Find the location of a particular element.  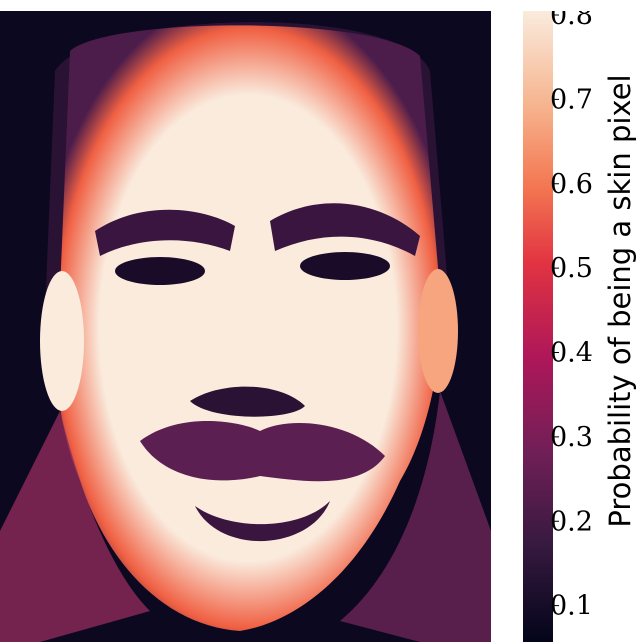

left-cheek-edge is located at coordinates (75, 526).